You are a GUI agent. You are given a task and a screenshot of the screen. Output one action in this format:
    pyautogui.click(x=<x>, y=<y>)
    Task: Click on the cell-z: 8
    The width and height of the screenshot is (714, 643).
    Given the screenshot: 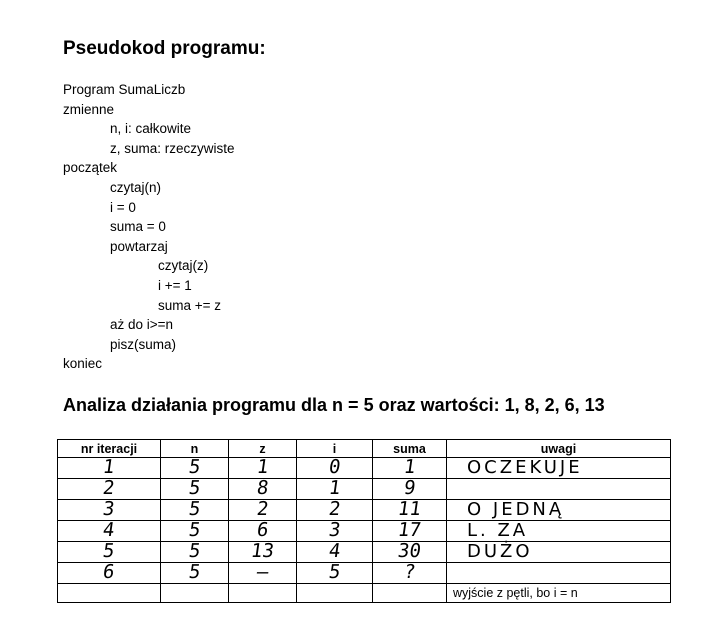 What is the action you would take?
    pyautogui.click(x=262, y=488)
    